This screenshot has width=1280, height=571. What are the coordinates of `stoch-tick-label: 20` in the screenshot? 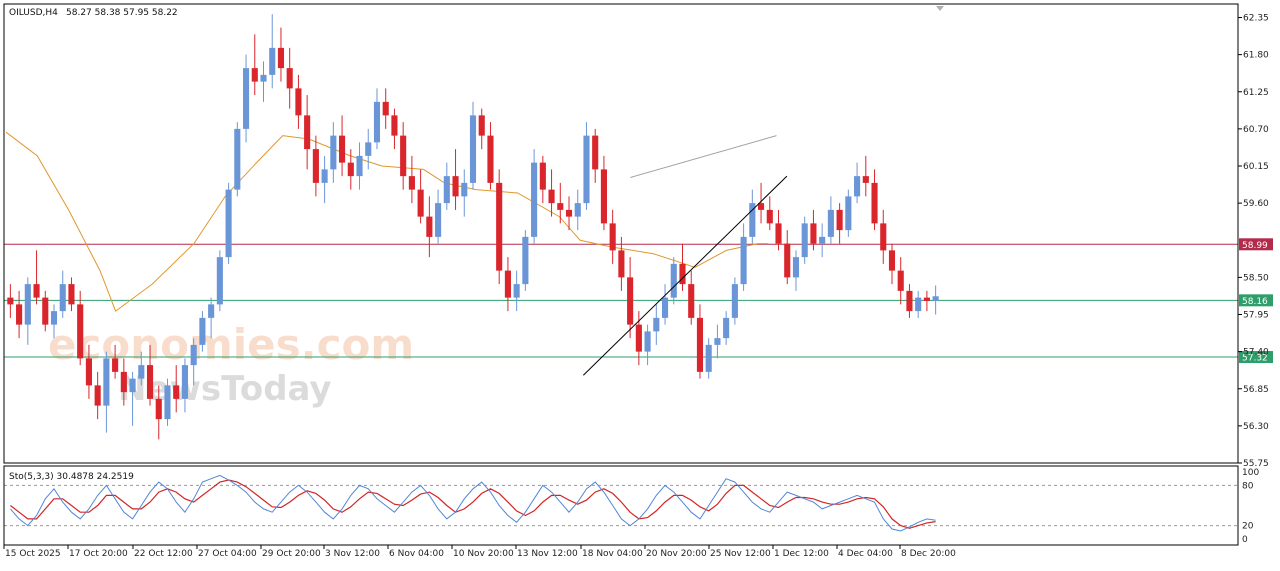 It's located at (1248, 527).